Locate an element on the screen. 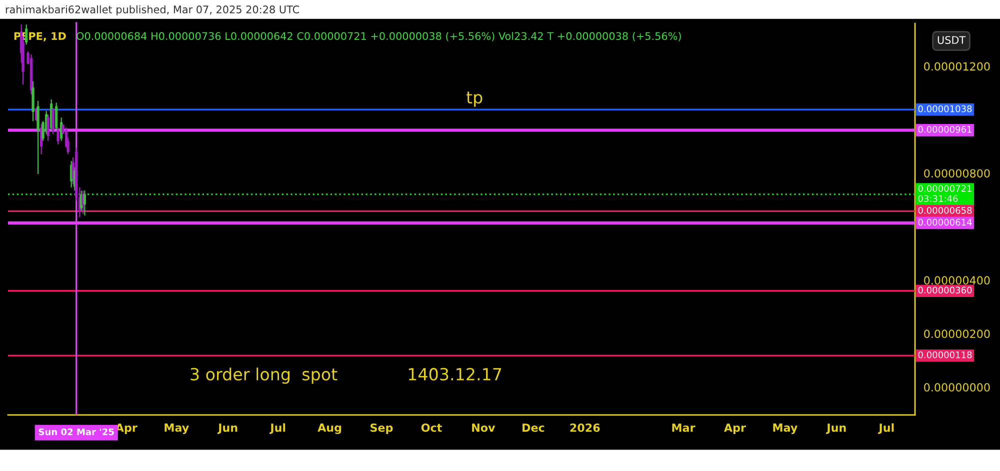  x-tick-label: Sep is located at coordinates (381, 428).